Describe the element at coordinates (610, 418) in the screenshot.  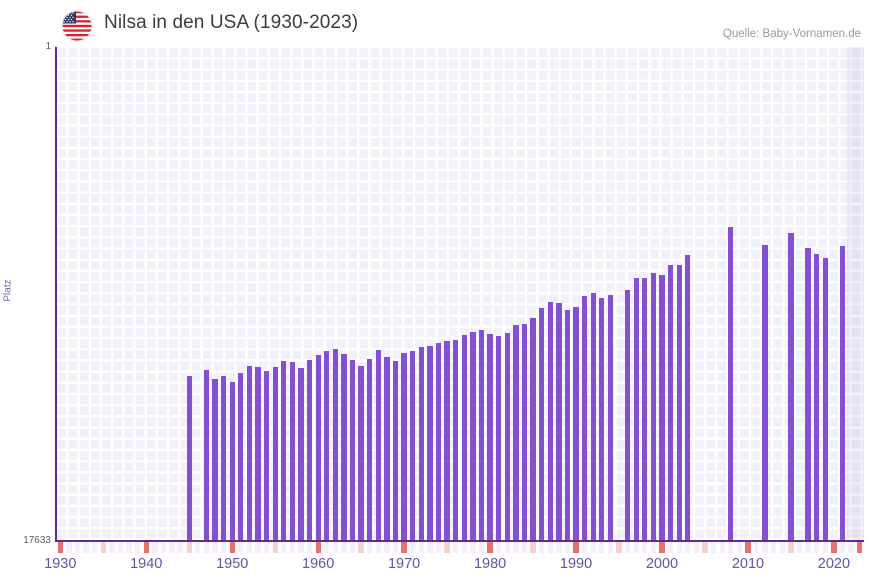
I see `bar-1994` at that location.